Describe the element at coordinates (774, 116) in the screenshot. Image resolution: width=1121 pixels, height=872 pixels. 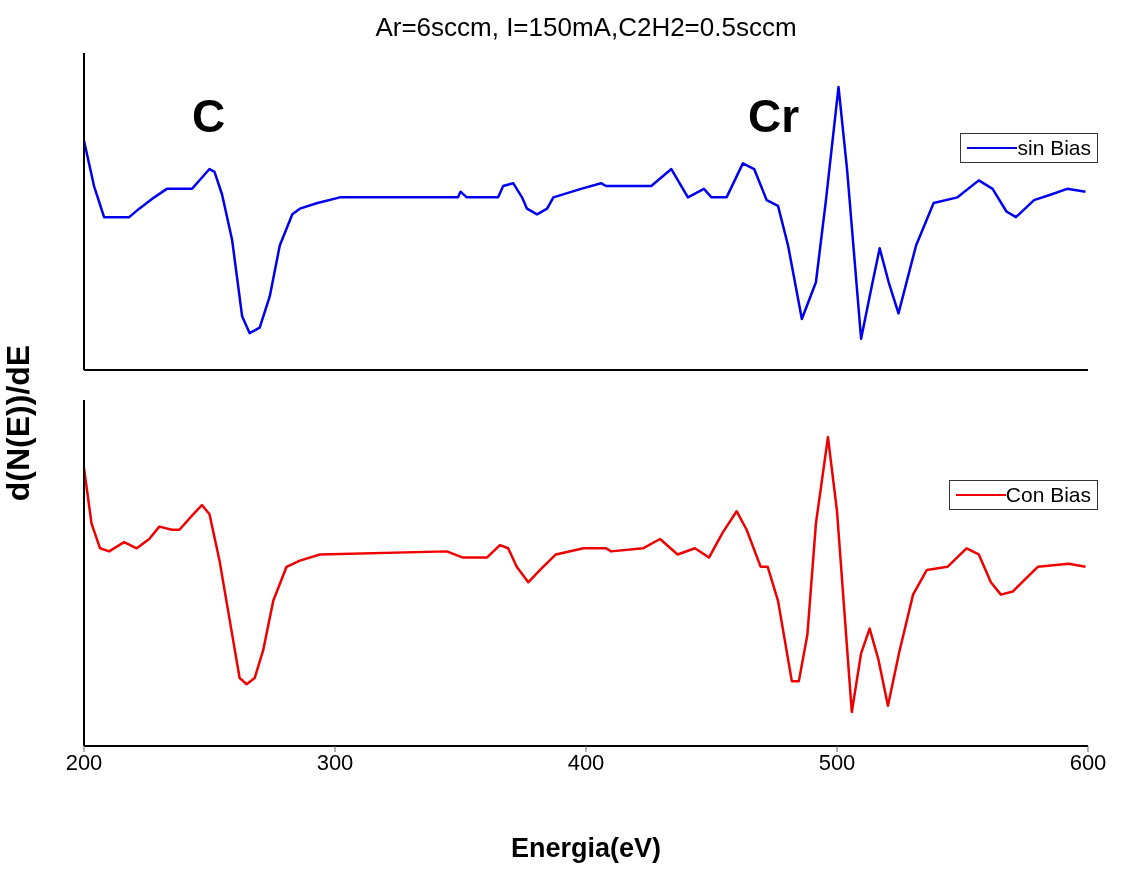
I see `annotation: Cr` at that location.